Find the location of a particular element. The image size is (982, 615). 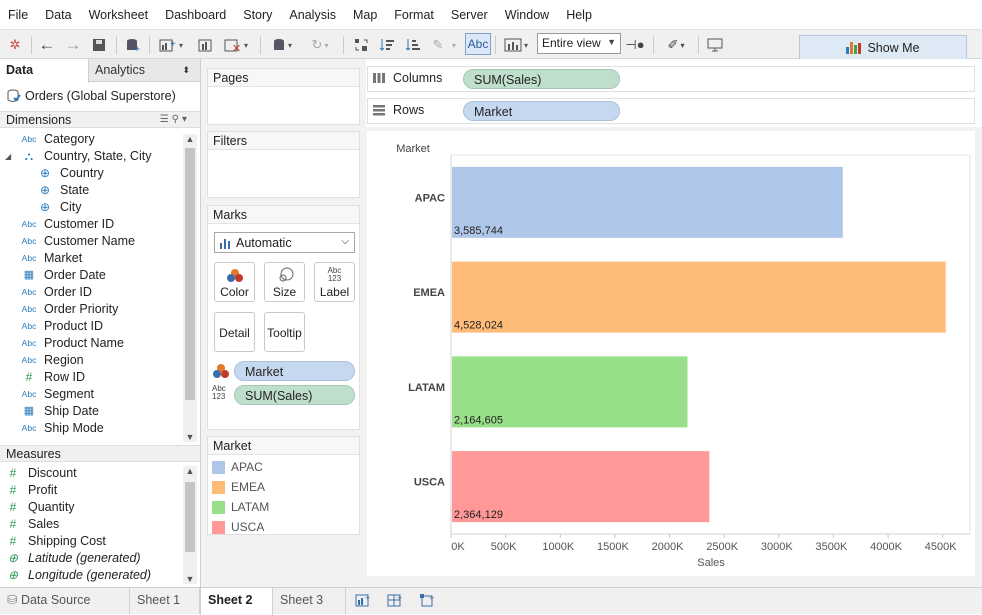

refresh-icon: ↻ ▾ is located at coordinates (320, 44).